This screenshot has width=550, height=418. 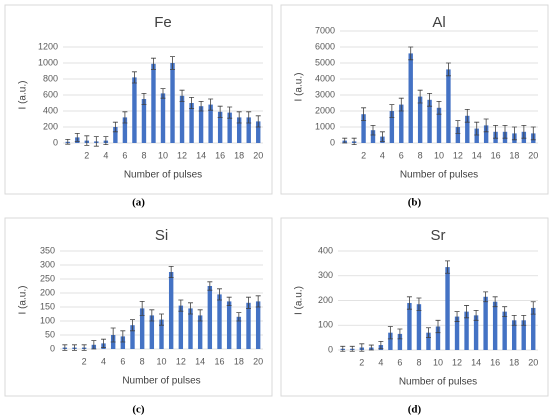 I want to click on x-tick-label: 2, so click(x=86, y=155).